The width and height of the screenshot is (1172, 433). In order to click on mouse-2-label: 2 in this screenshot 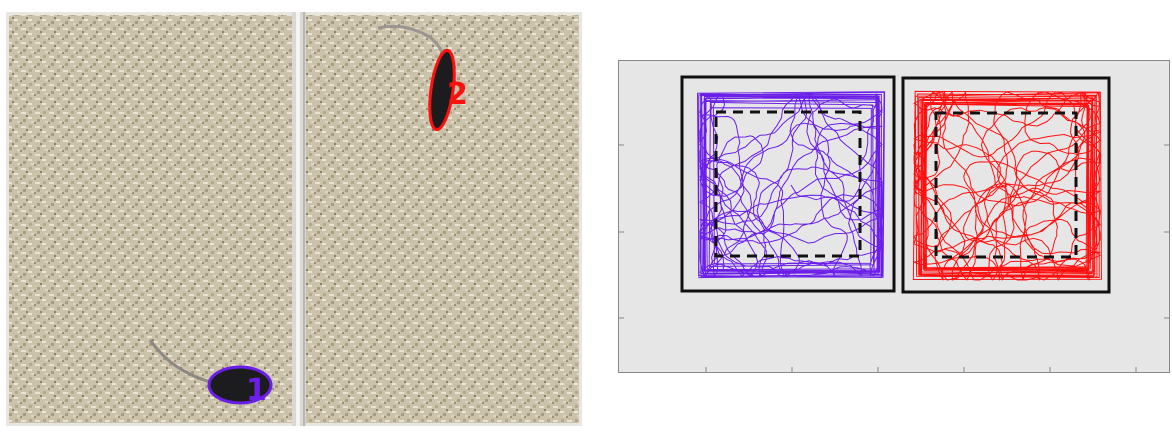, I will do `click(457, 94)`.